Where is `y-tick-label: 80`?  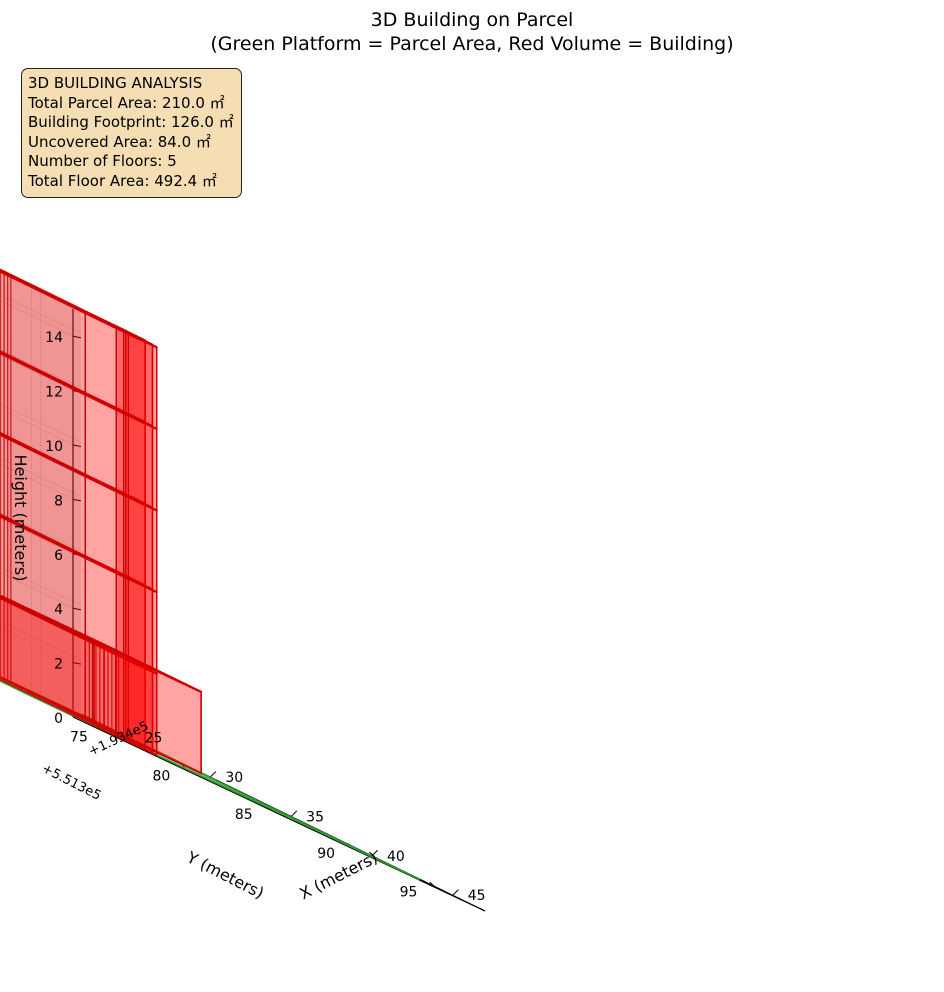 y-tick-label: 80 is located at coordinates (161, 776).